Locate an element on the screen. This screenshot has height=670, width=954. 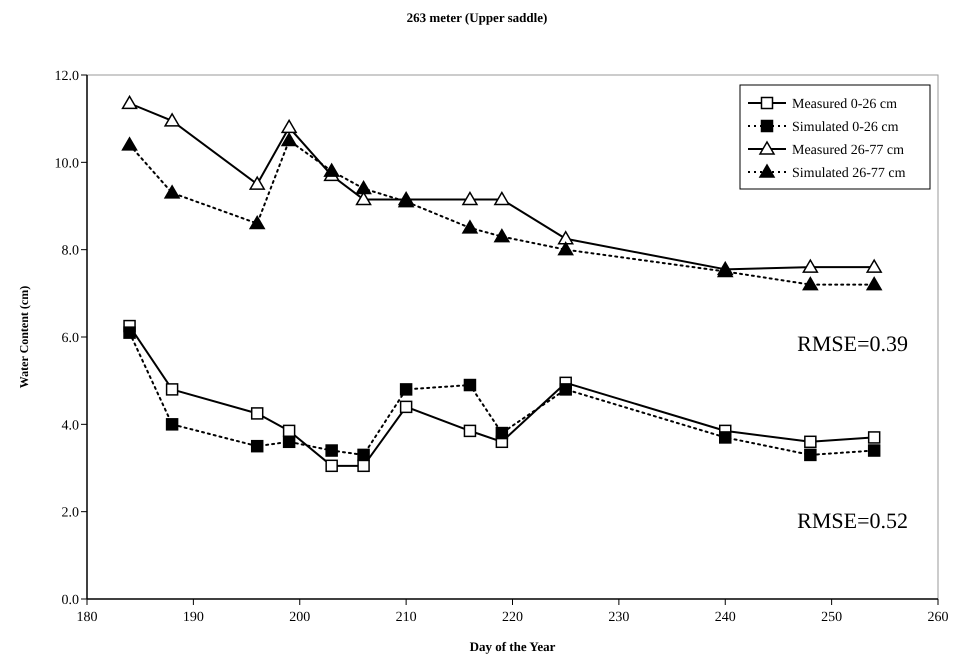
legend-label: Simulated 0-26 cm is located at coordinates (845, 127).